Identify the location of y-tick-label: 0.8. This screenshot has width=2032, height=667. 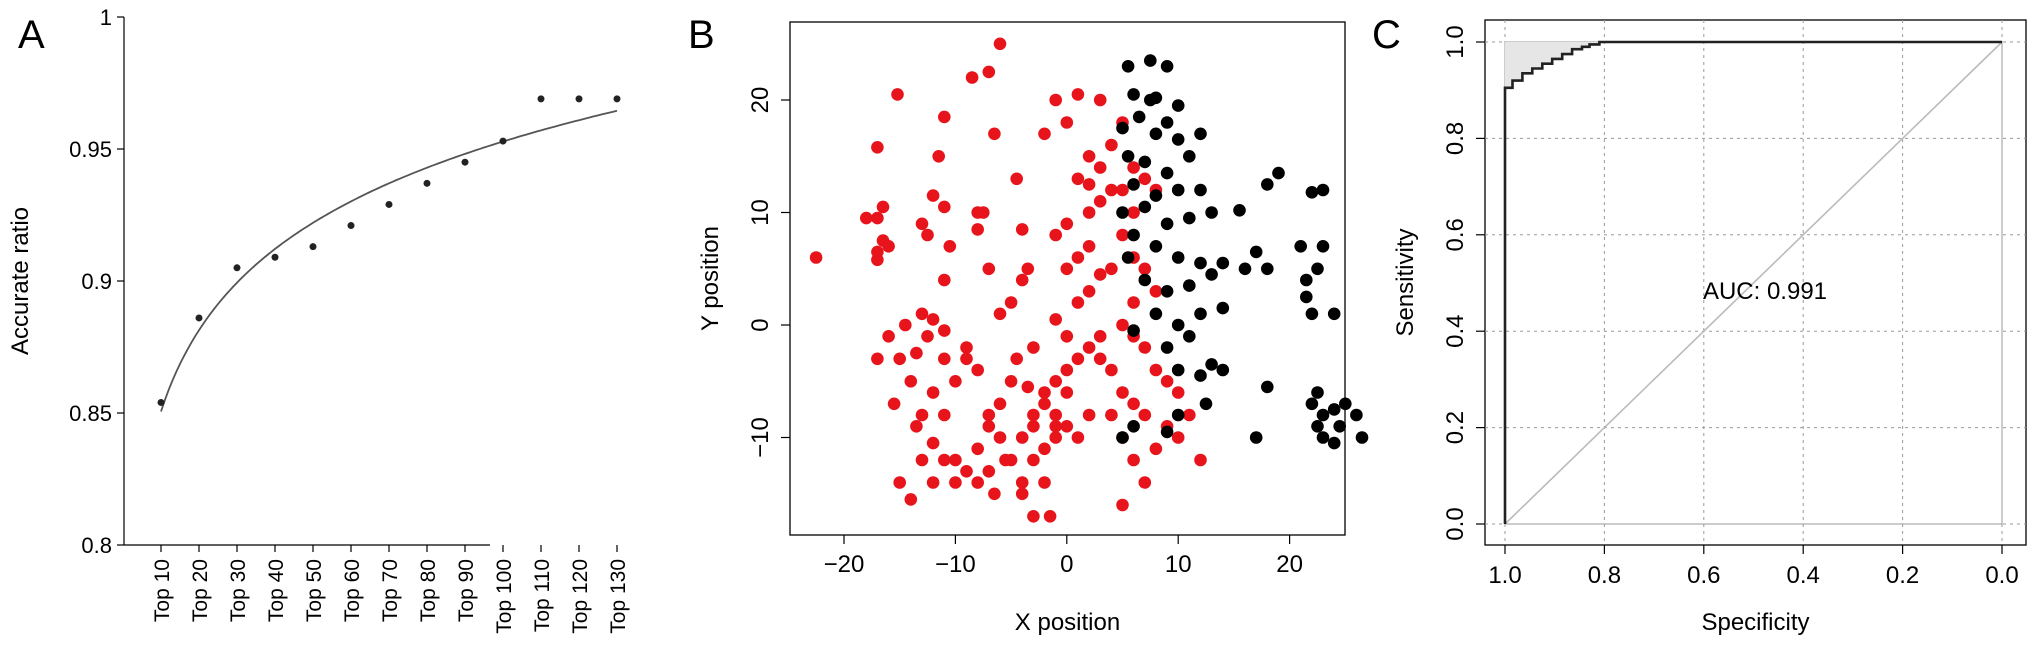
(96, 545).